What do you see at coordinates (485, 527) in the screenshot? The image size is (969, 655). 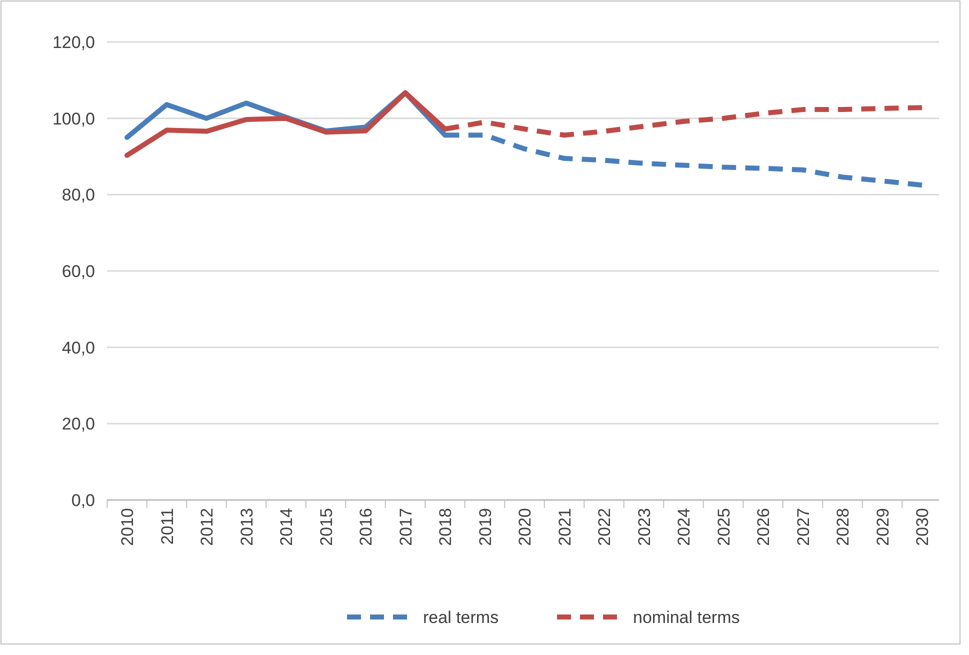 I see `x-tick-label: 2019` at bounding box center [485, 527].